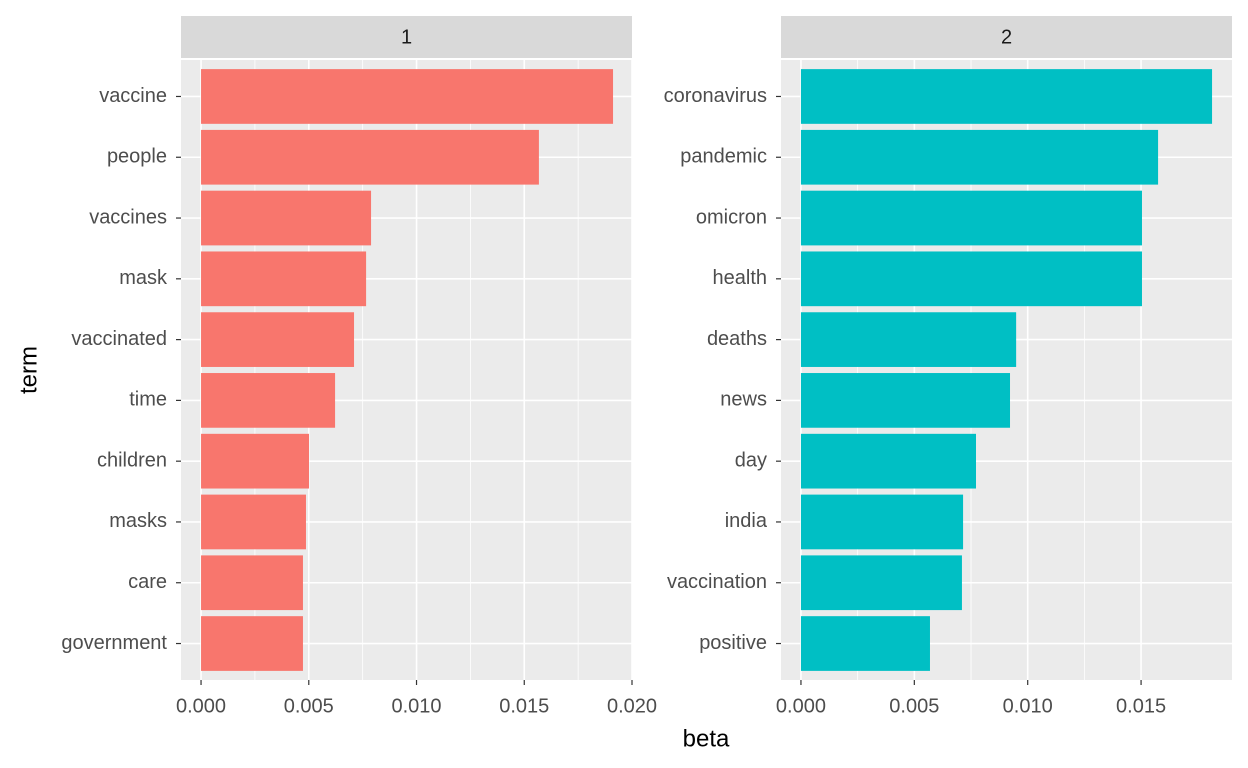  What do you see at coordinates (147, 582) in the screenshot?
I see `y-tick-label: care` at bounding box center [147, 582].